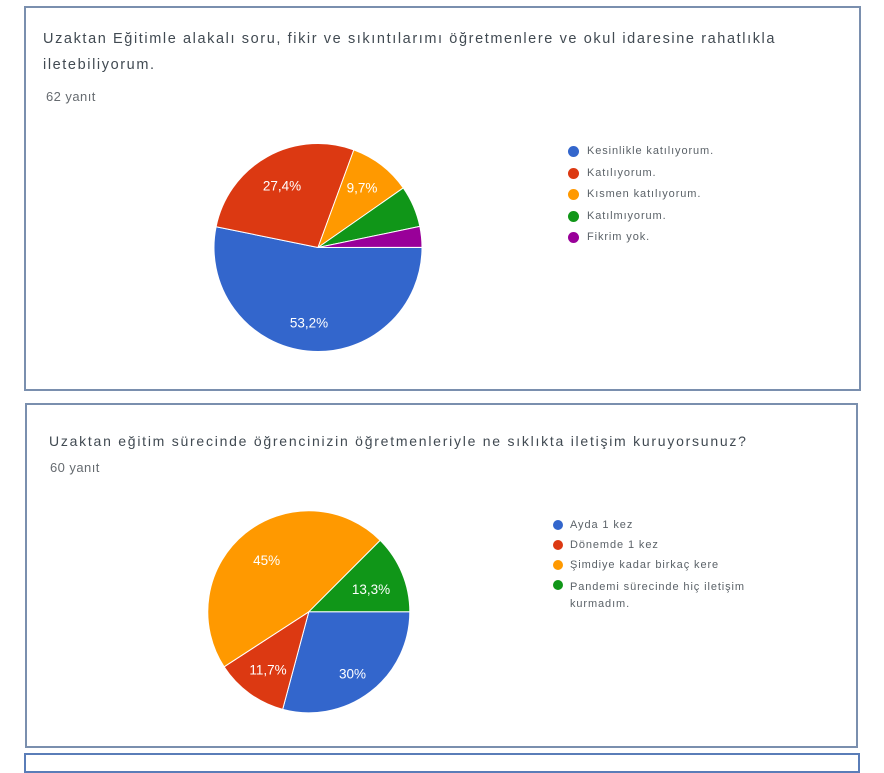  Describe the element at coordinates (362, 188) in the screenshot. I see `svg-text: 9,7%` at that location.